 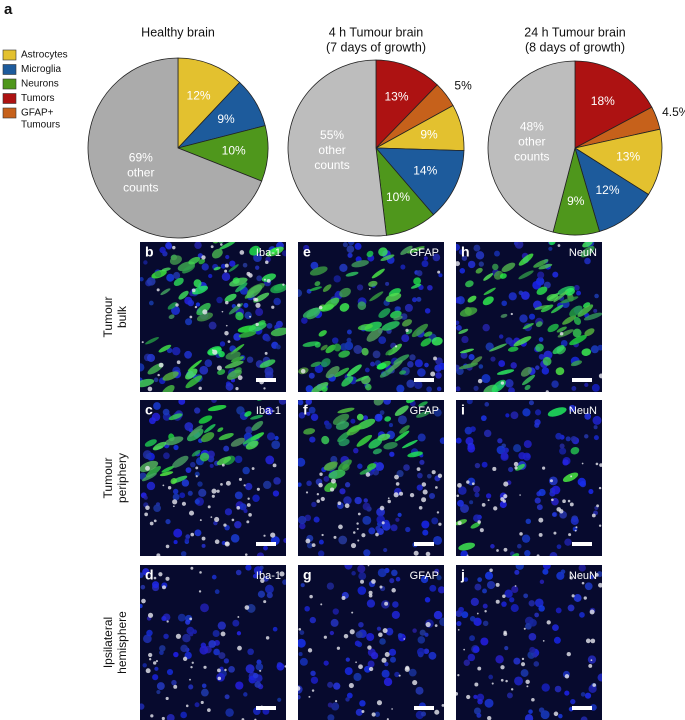 I want to click on data-label: 9%, so click(x=429, y=134).